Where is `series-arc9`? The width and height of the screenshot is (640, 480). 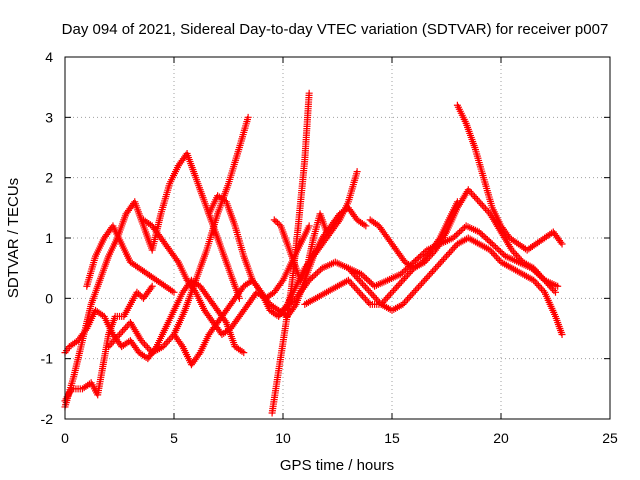
series-arc9 is located at coordinates (290, 253).